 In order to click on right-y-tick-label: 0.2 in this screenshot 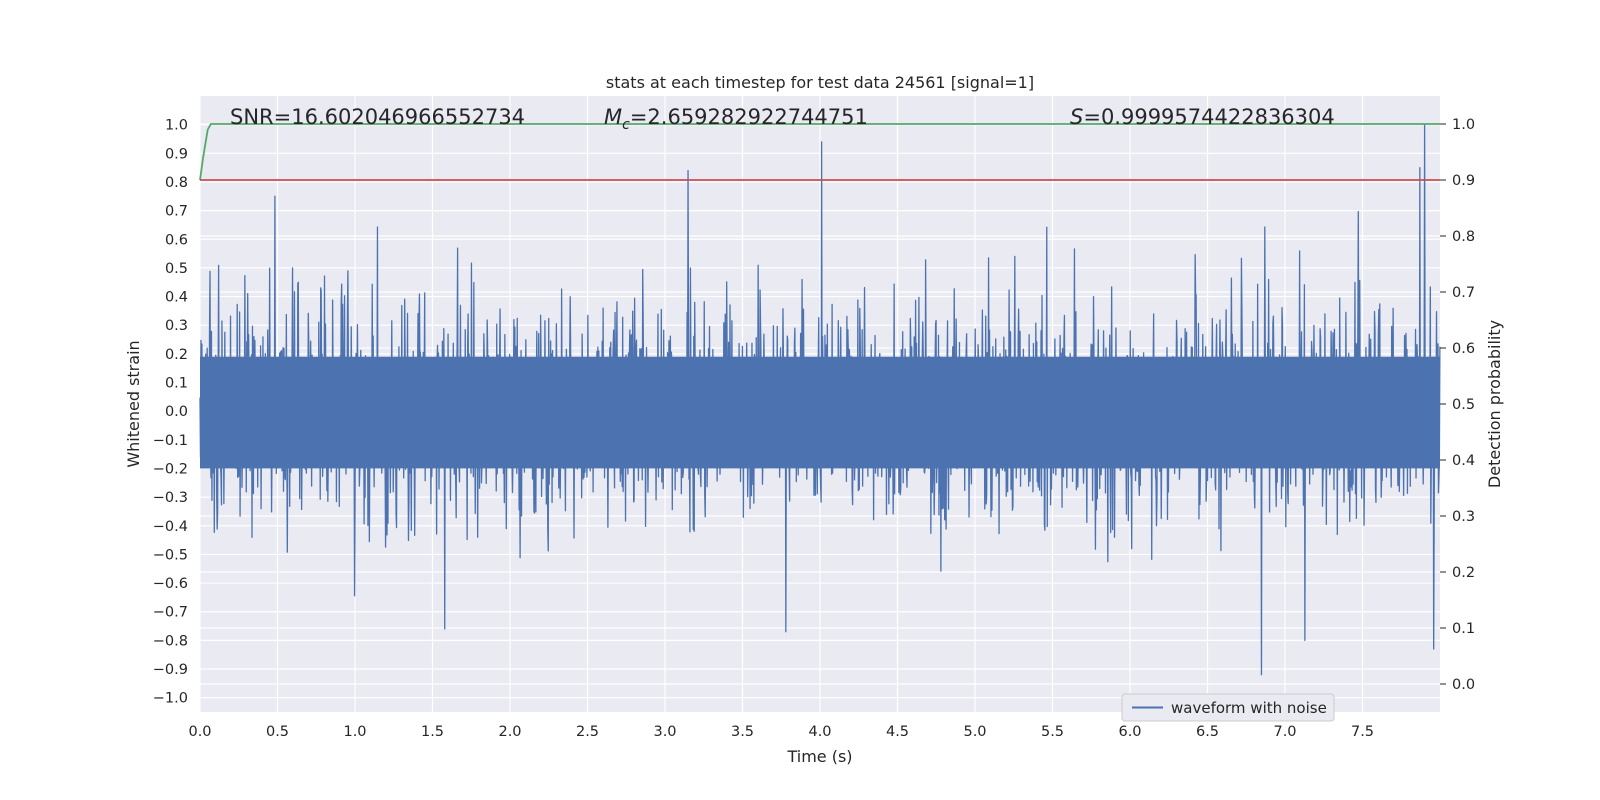, I will do `click(1463, 573)`.